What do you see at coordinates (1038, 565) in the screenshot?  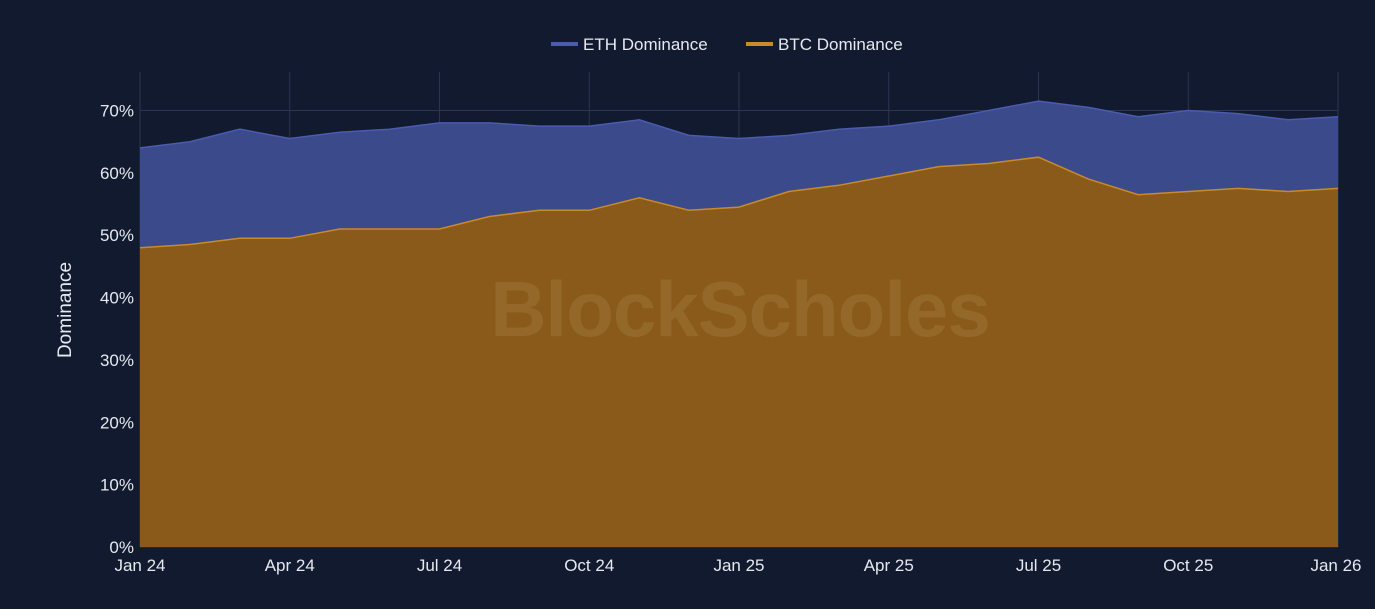 I see `x-tick-label: Jul 25` at bounding box center [1038, 565].